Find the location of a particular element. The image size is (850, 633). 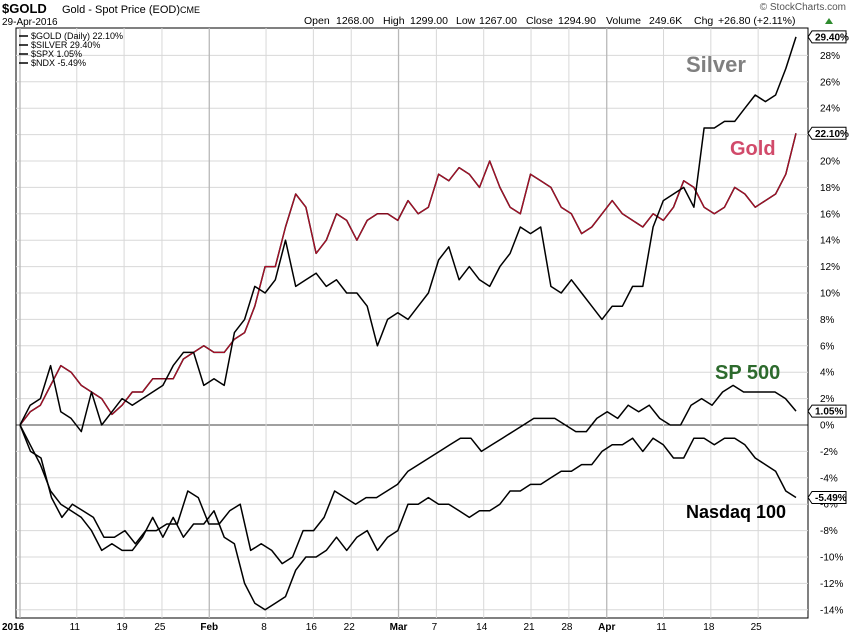

y-tick-label: -6% is located at coordinates (829, 505).